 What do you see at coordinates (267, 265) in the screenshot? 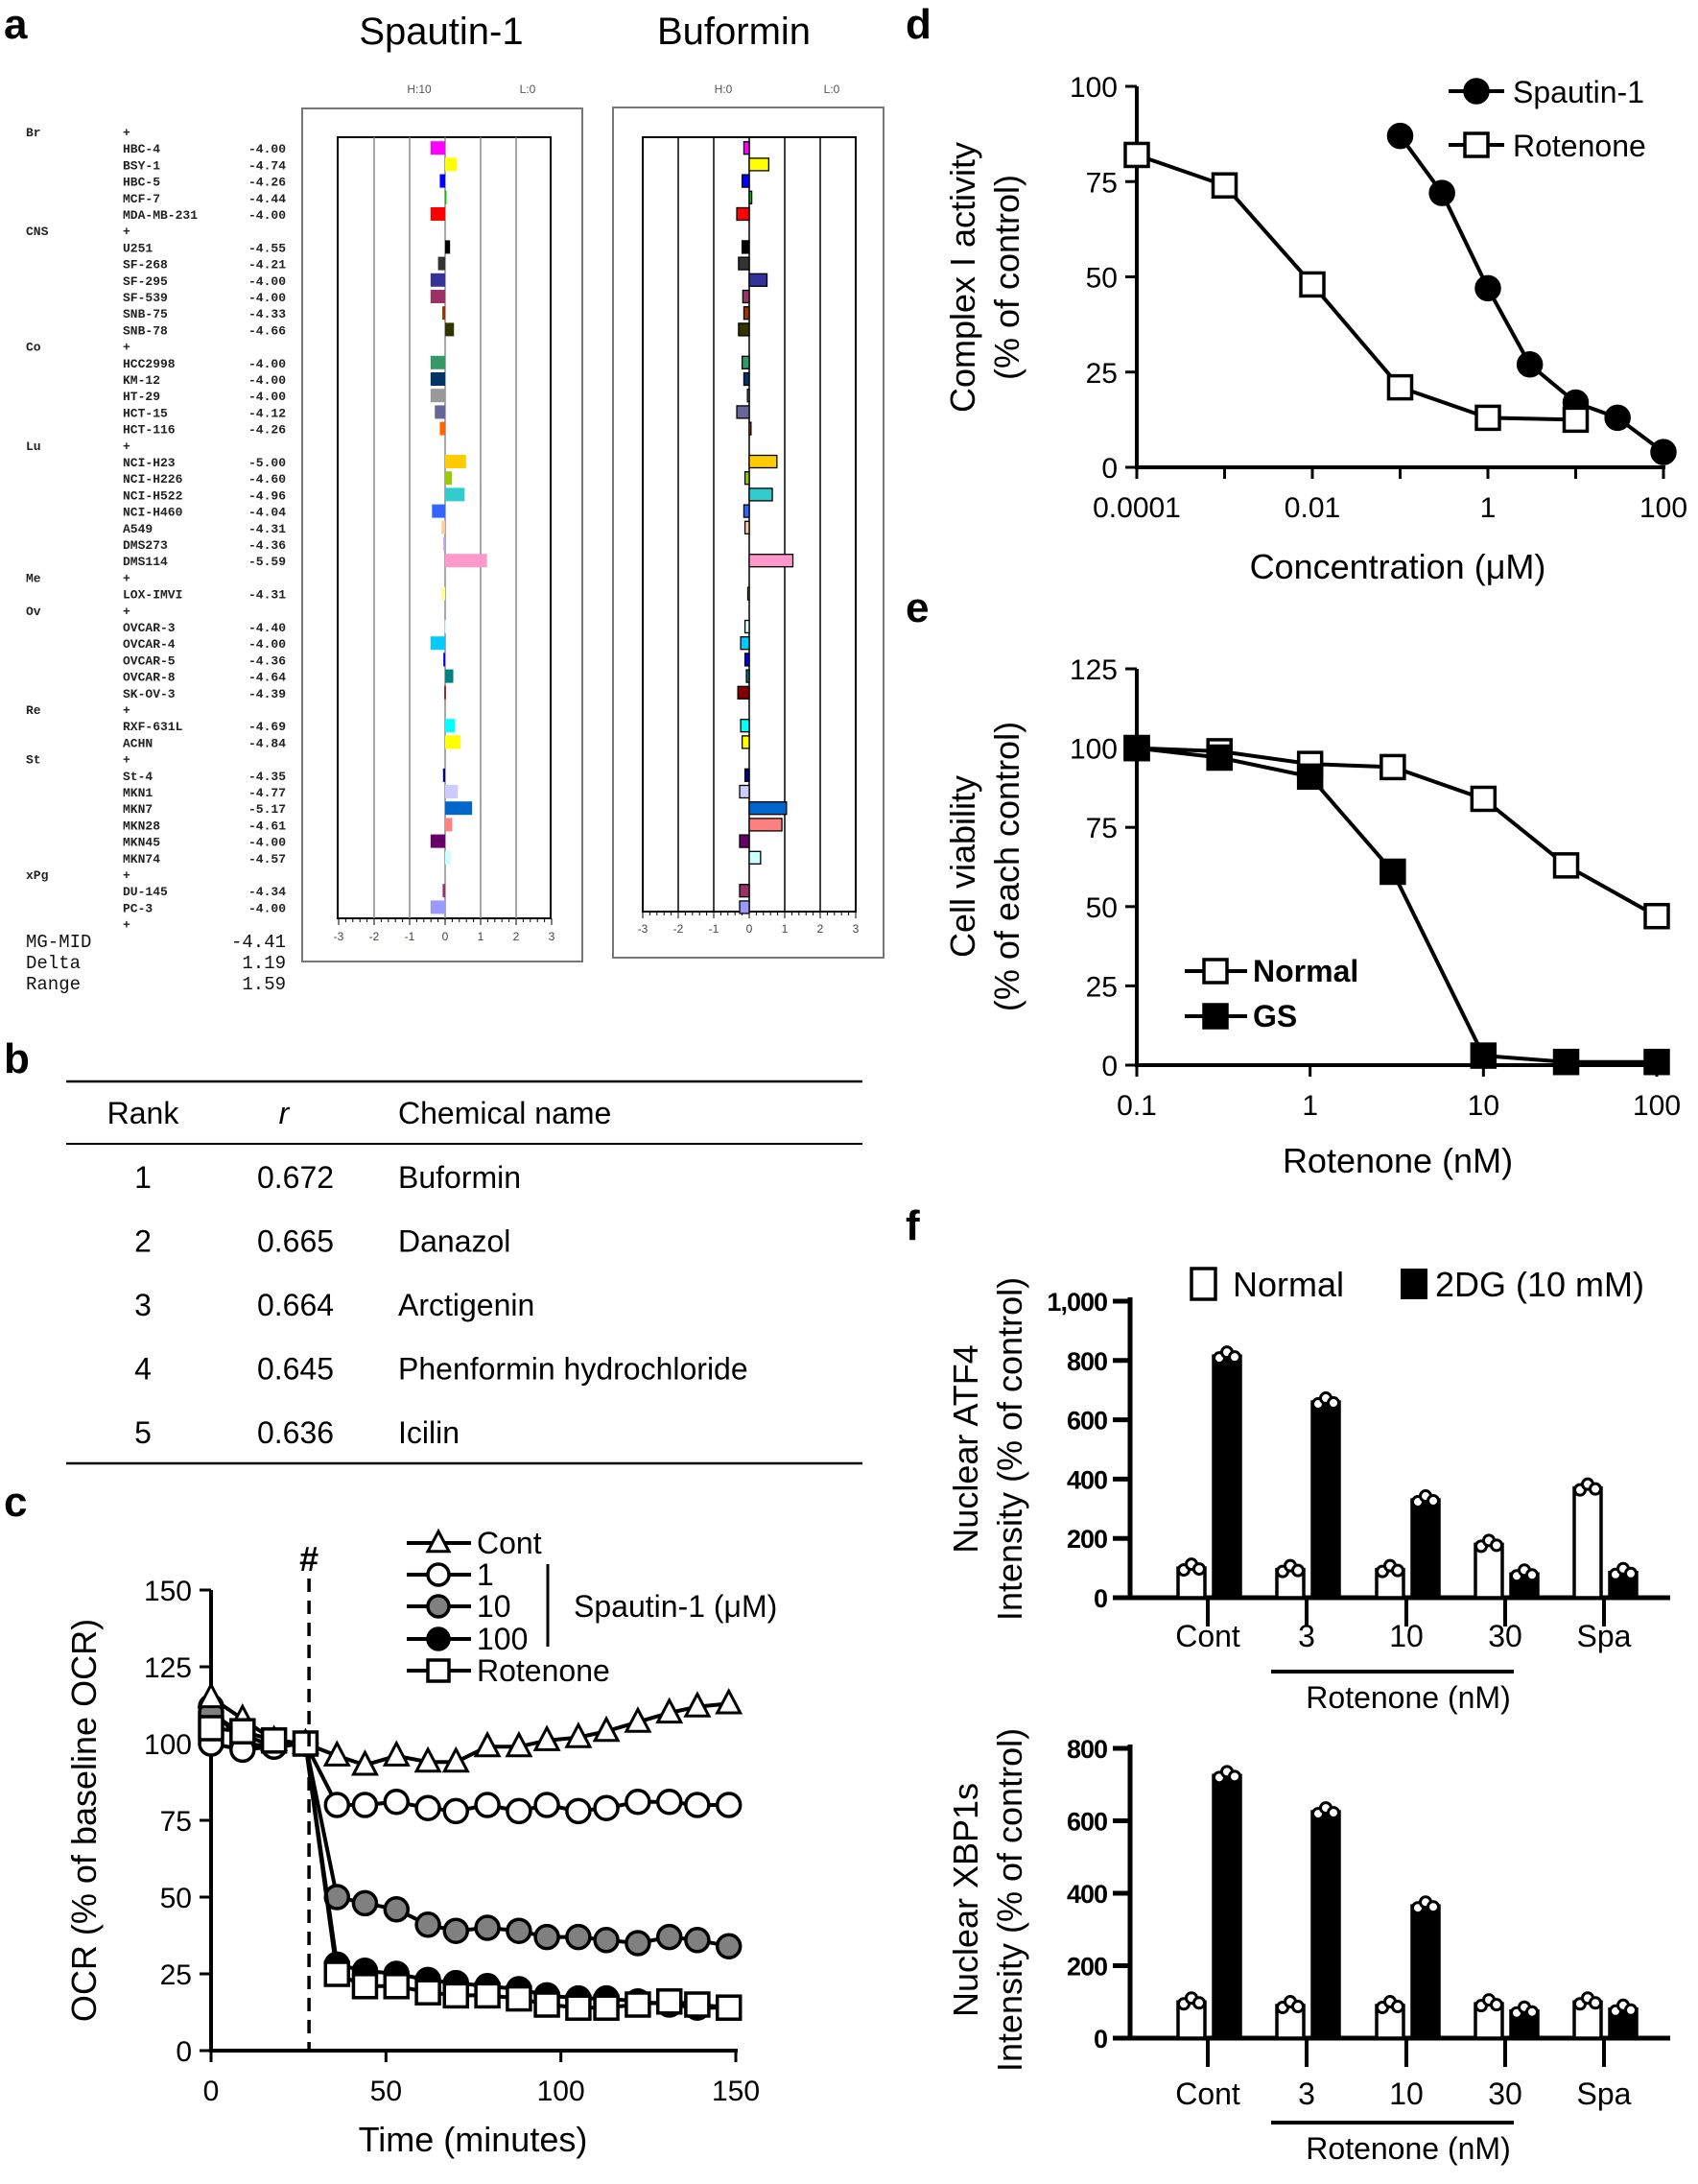
I see `log-gi50-value: -4.21` at bounding box center [267, 265].